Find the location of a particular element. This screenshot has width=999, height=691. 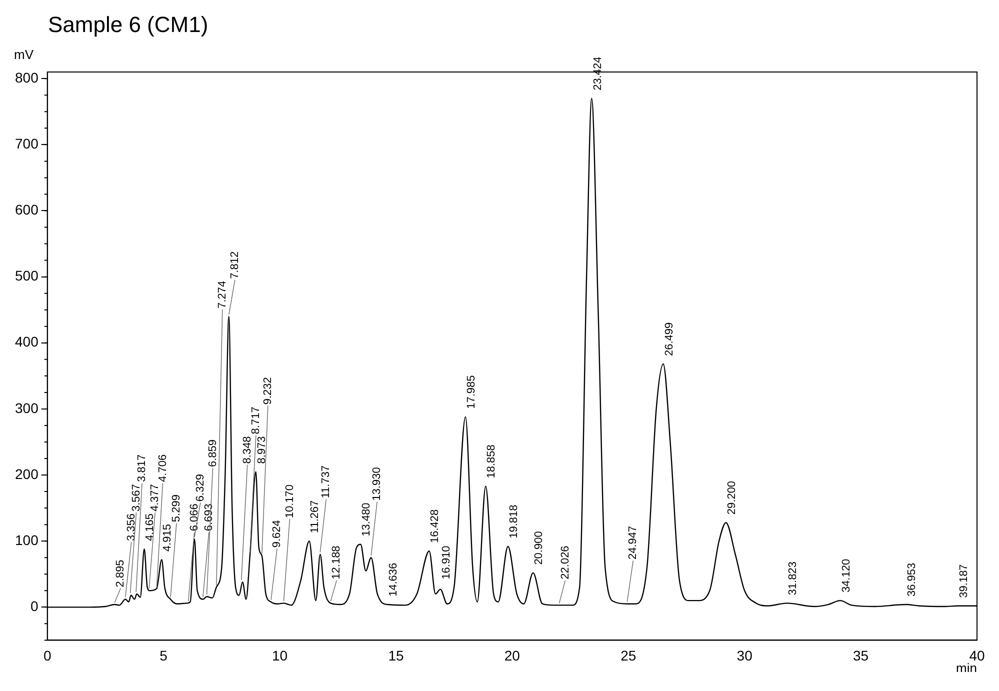

annotation: 4.706 is located at coordinates (162, 468).